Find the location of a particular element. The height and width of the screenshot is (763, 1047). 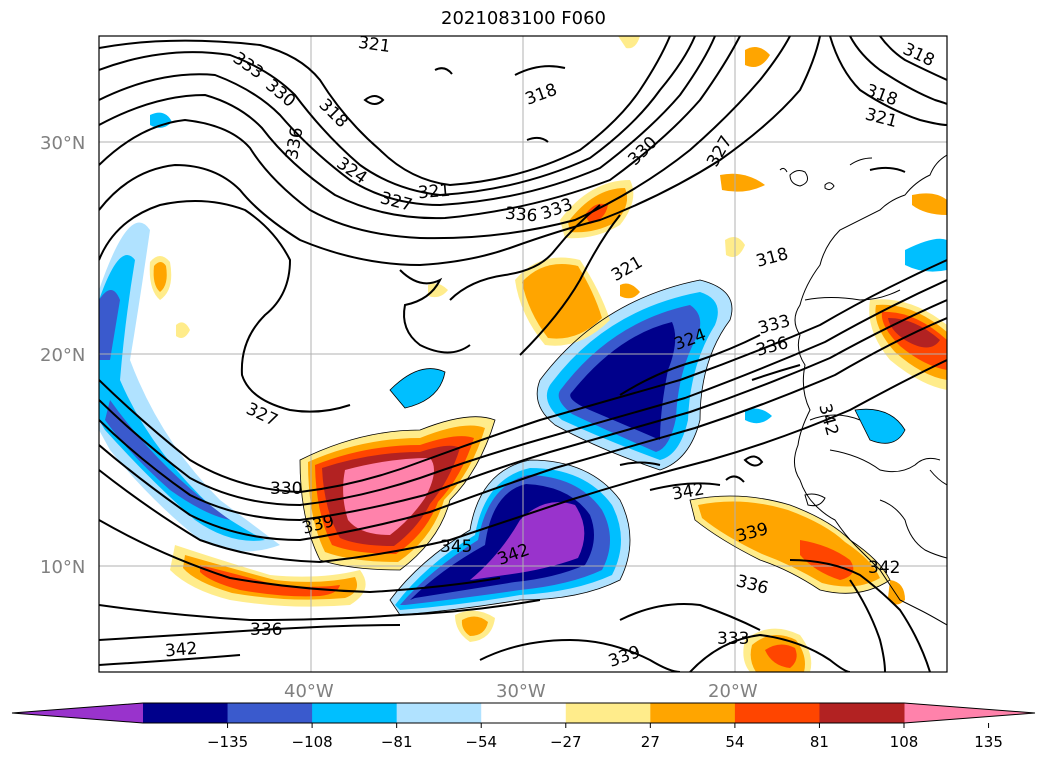

pos-fill-top-center-red is located at coordinates (596, 213).